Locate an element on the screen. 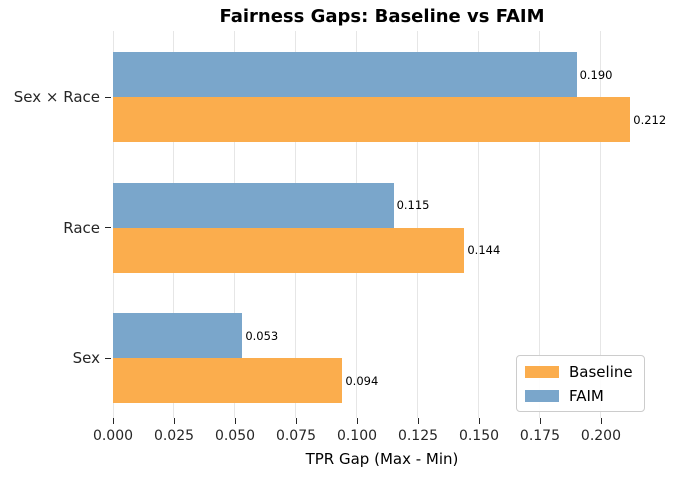  legend-swatch-baseline is located at coordinates (542, 371).